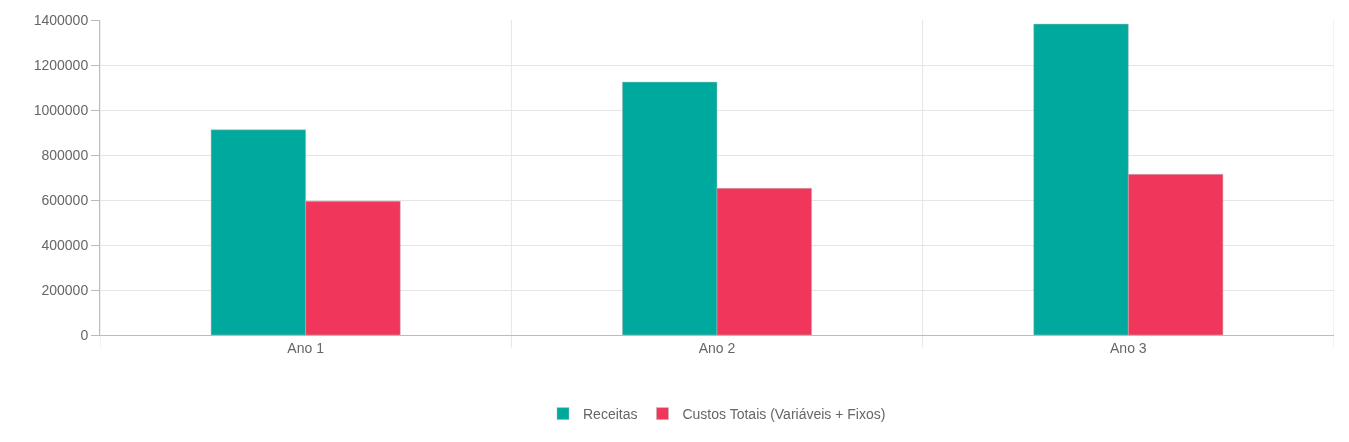 The height and width of the screenshot is (442, 1349). What do you see at coordinates (61, 109) in the screenshot?
I see `y-tick-label: 1000000` at bounding box center [61, 109].